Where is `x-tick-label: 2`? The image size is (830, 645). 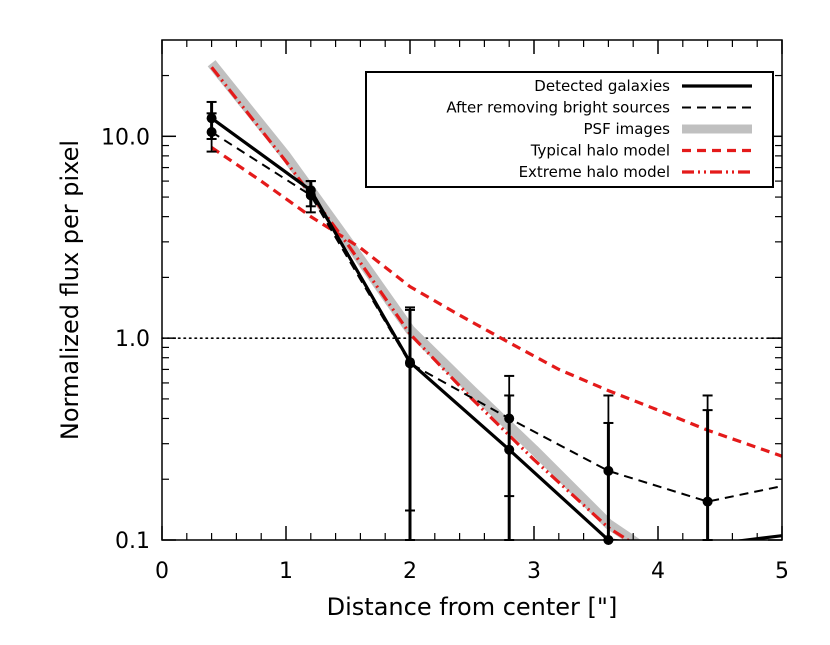
x-tick-label: 2 is located at coordinates (410, 571).